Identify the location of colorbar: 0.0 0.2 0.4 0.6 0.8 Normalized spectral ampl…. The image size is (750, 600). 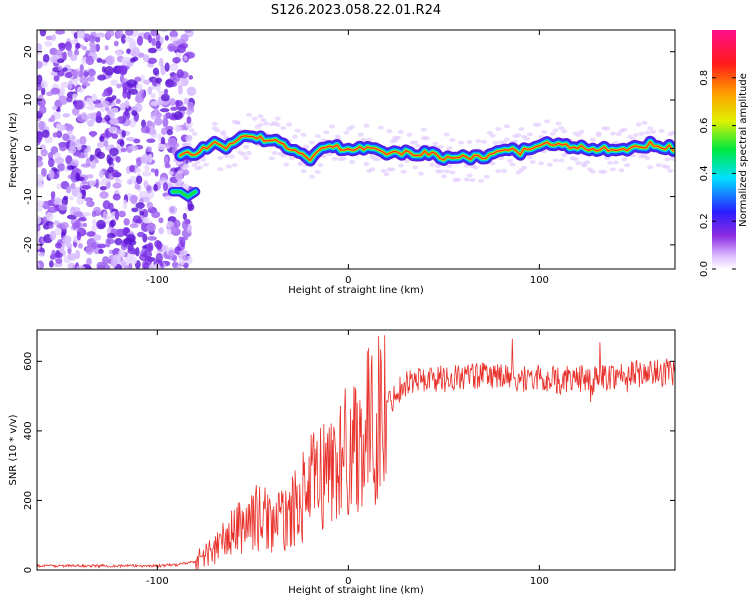
(724, 153).